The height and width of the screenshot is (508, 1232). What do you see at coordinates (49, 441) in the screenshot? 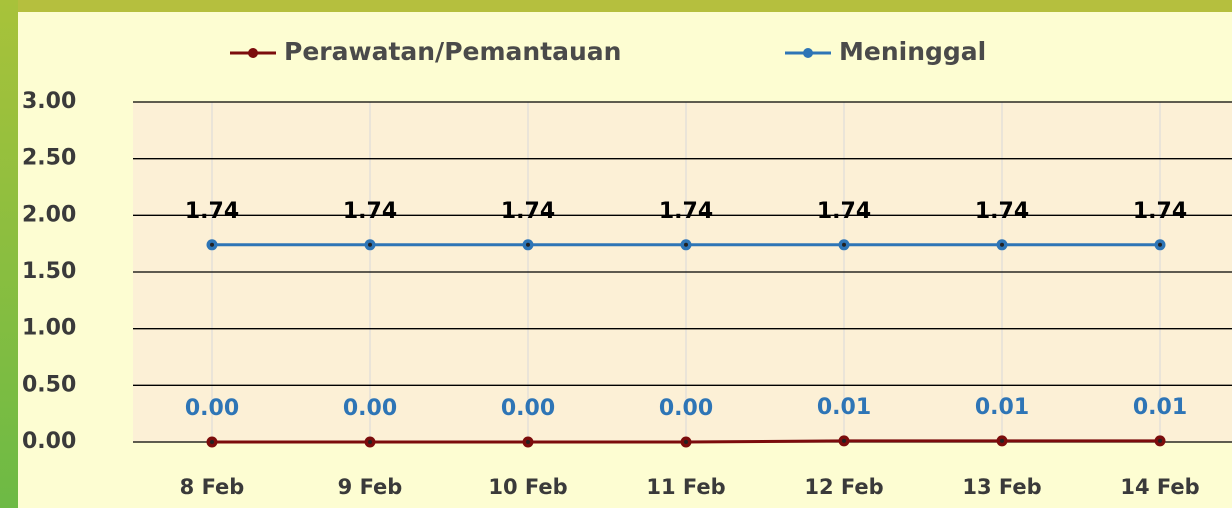
I see `y-tick-label: 0.00` at bounding box center [49, 441].